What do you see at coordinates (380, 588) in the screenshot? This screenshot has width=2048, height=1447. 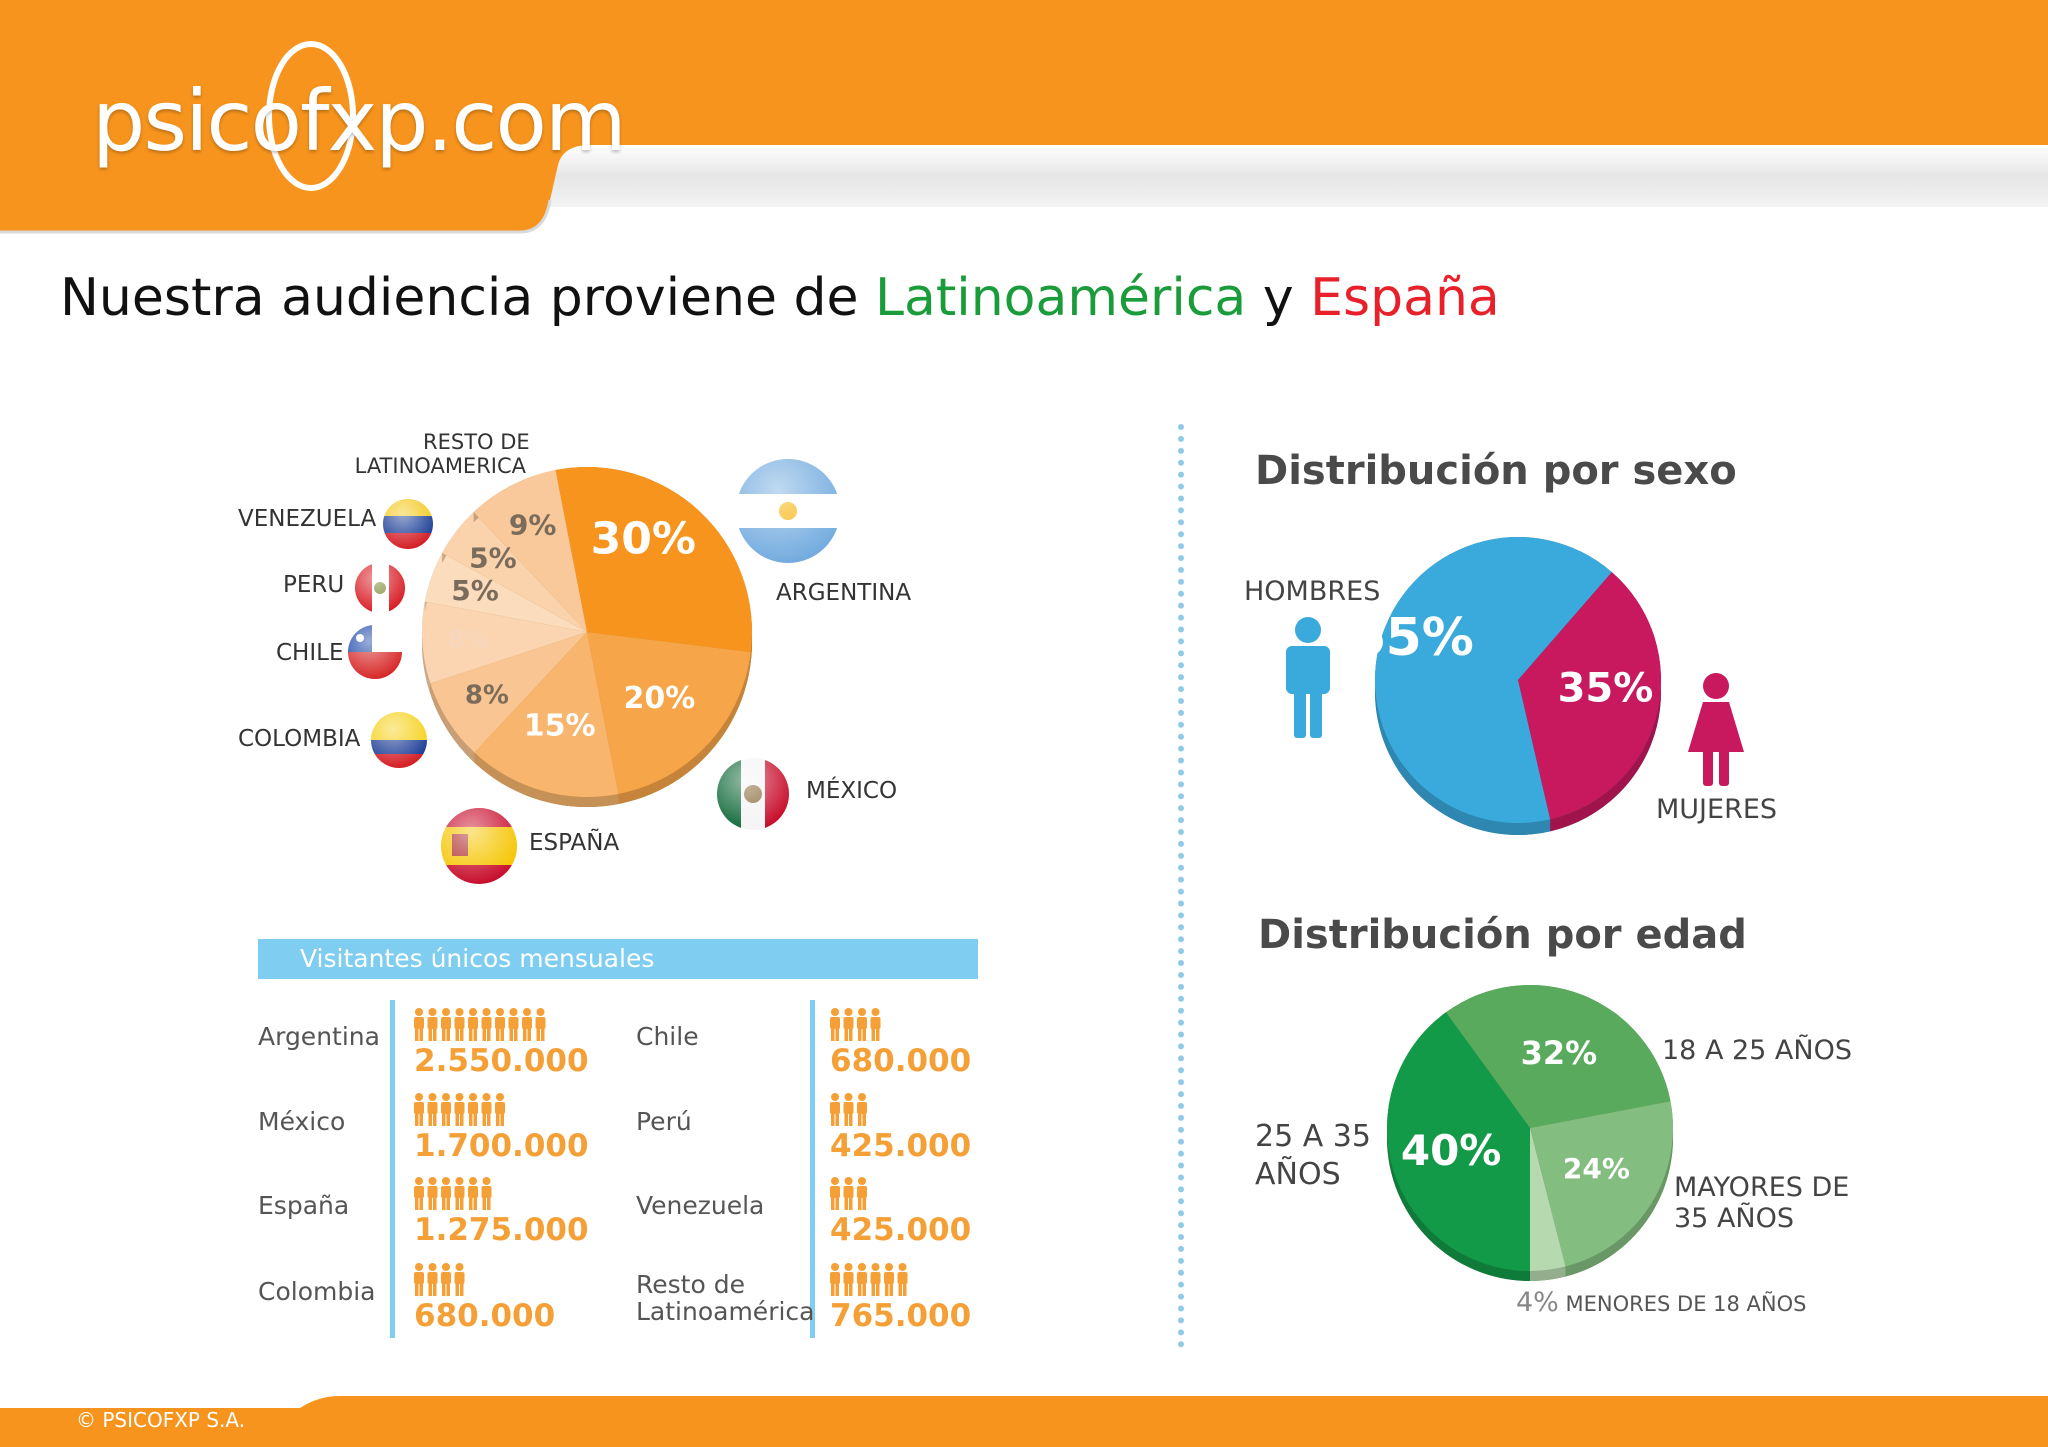 I see `peru-flag-icon` at bounding box center [380, 588].